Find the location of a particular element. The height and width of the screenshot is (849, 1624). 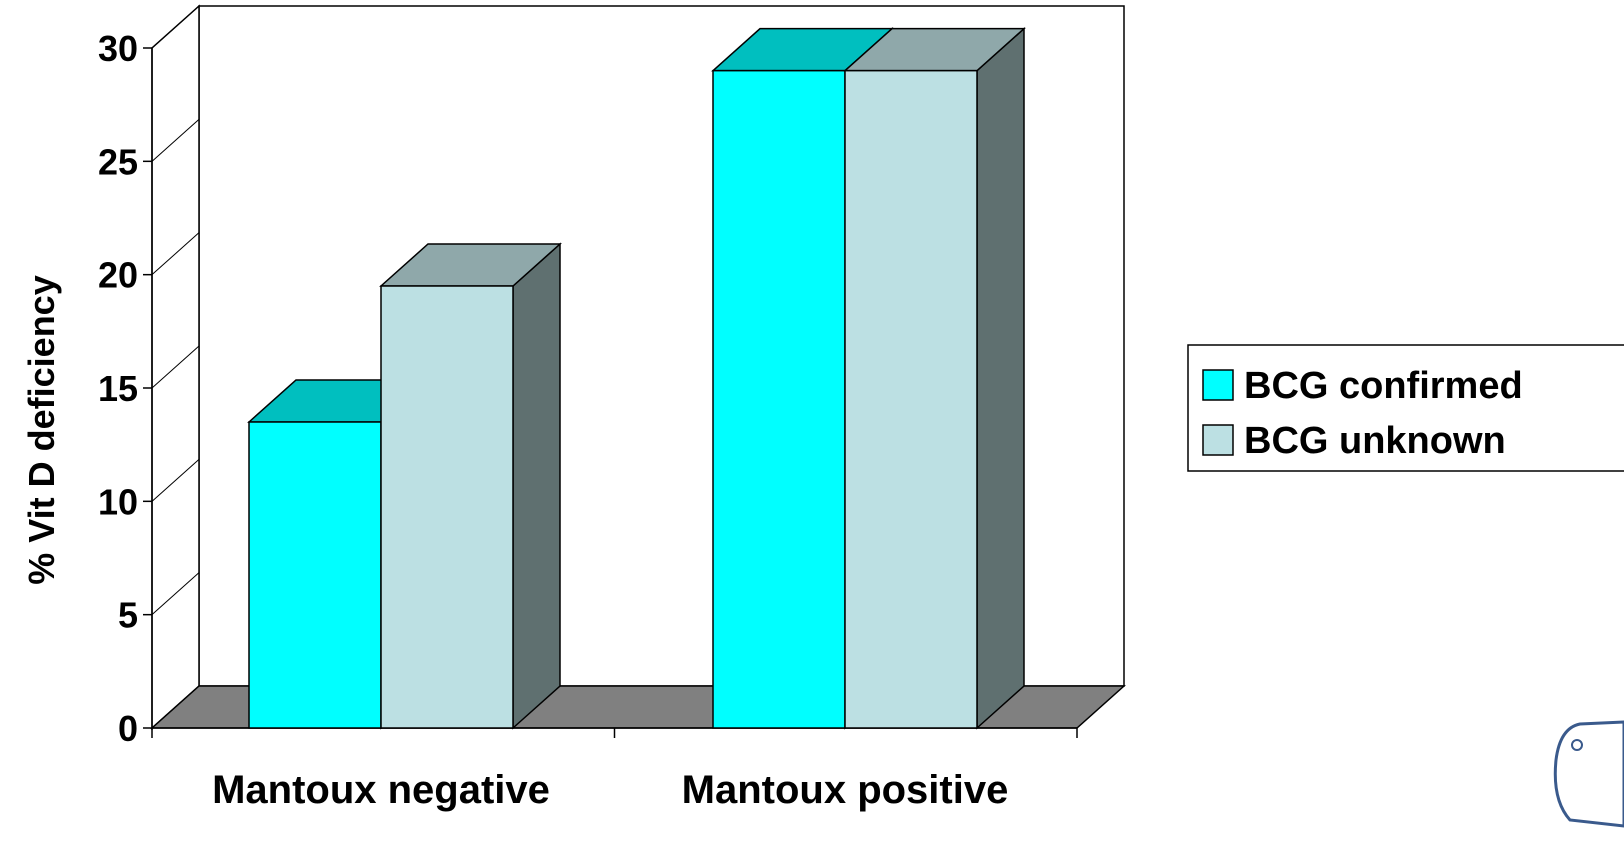

y-tick-label: 5 is located at coordinates (128, 615).